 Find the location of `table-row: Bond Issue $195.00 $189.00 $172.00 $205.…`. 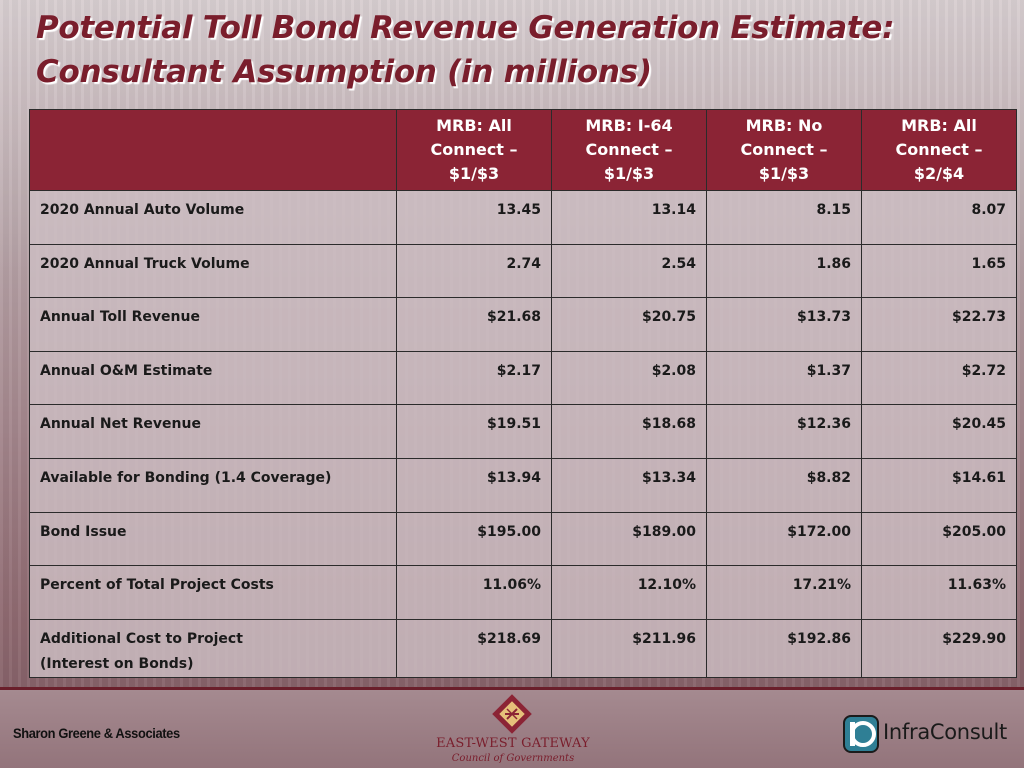

table-row: Bond Issue $195.00 $189.00 $172.00 $205.… is located at coordinates (523, 539).